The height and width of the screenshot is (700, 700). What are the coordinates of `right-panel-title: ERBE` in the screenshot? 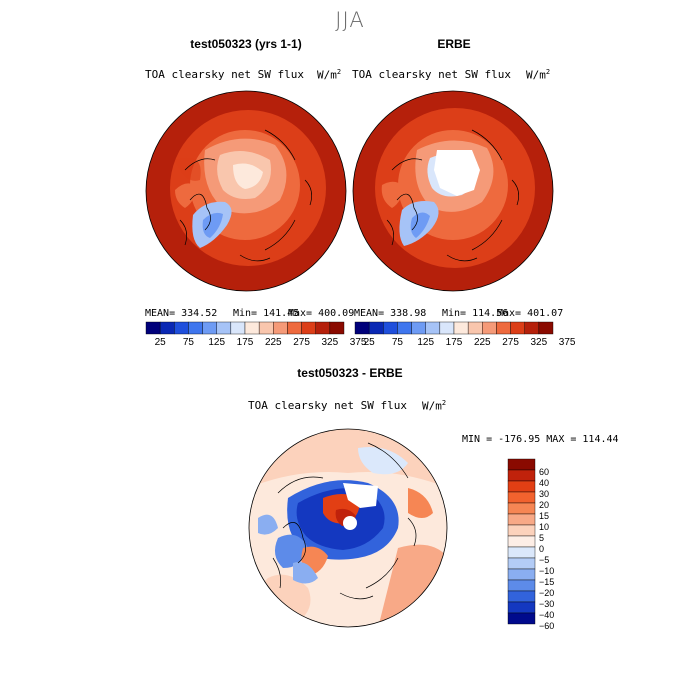 It's located at (454, 44).